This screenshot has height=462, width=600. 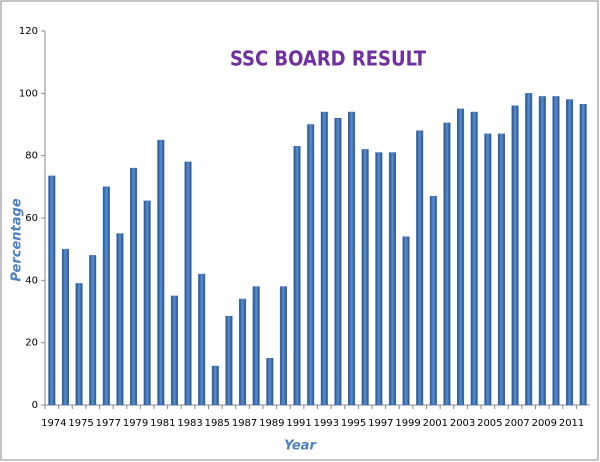 I want to click on y-axis-label: Percentage, so click(x=17, y=239).